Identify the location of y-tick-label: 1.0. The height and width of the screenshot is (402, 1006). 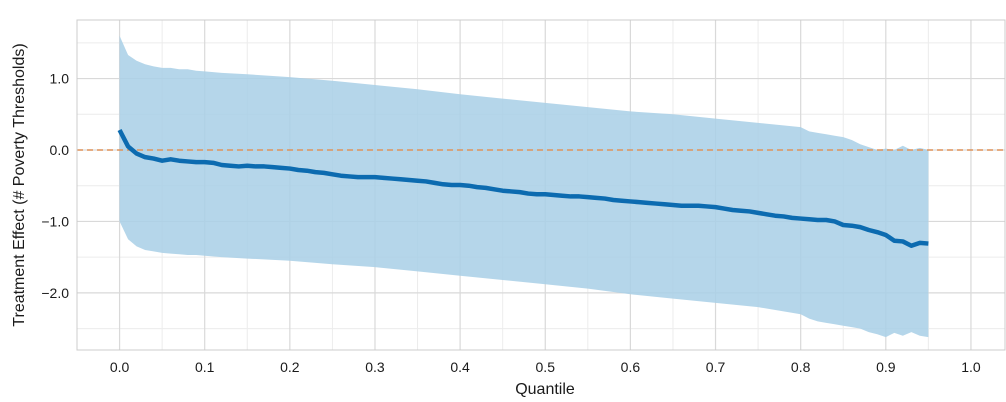
(60, 79).